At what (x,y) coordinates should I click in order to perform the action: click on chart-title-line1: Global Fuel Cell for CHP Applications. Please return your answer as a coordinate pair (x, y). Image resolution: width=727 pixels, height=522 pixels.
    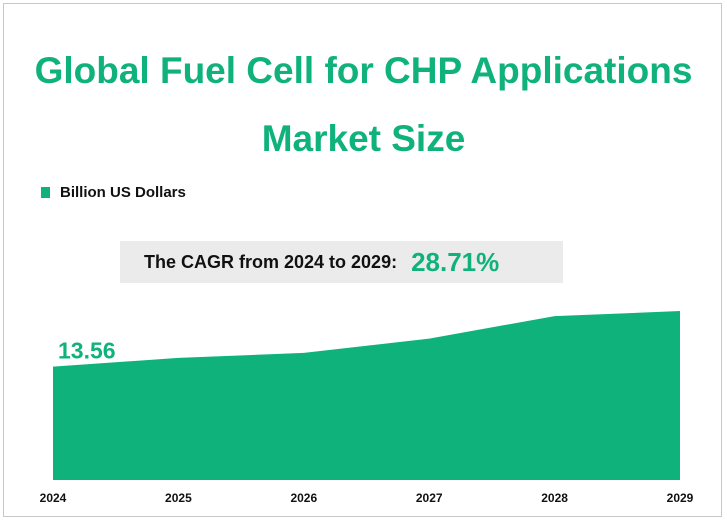
    Looking at the image, I should click on (363, 70).